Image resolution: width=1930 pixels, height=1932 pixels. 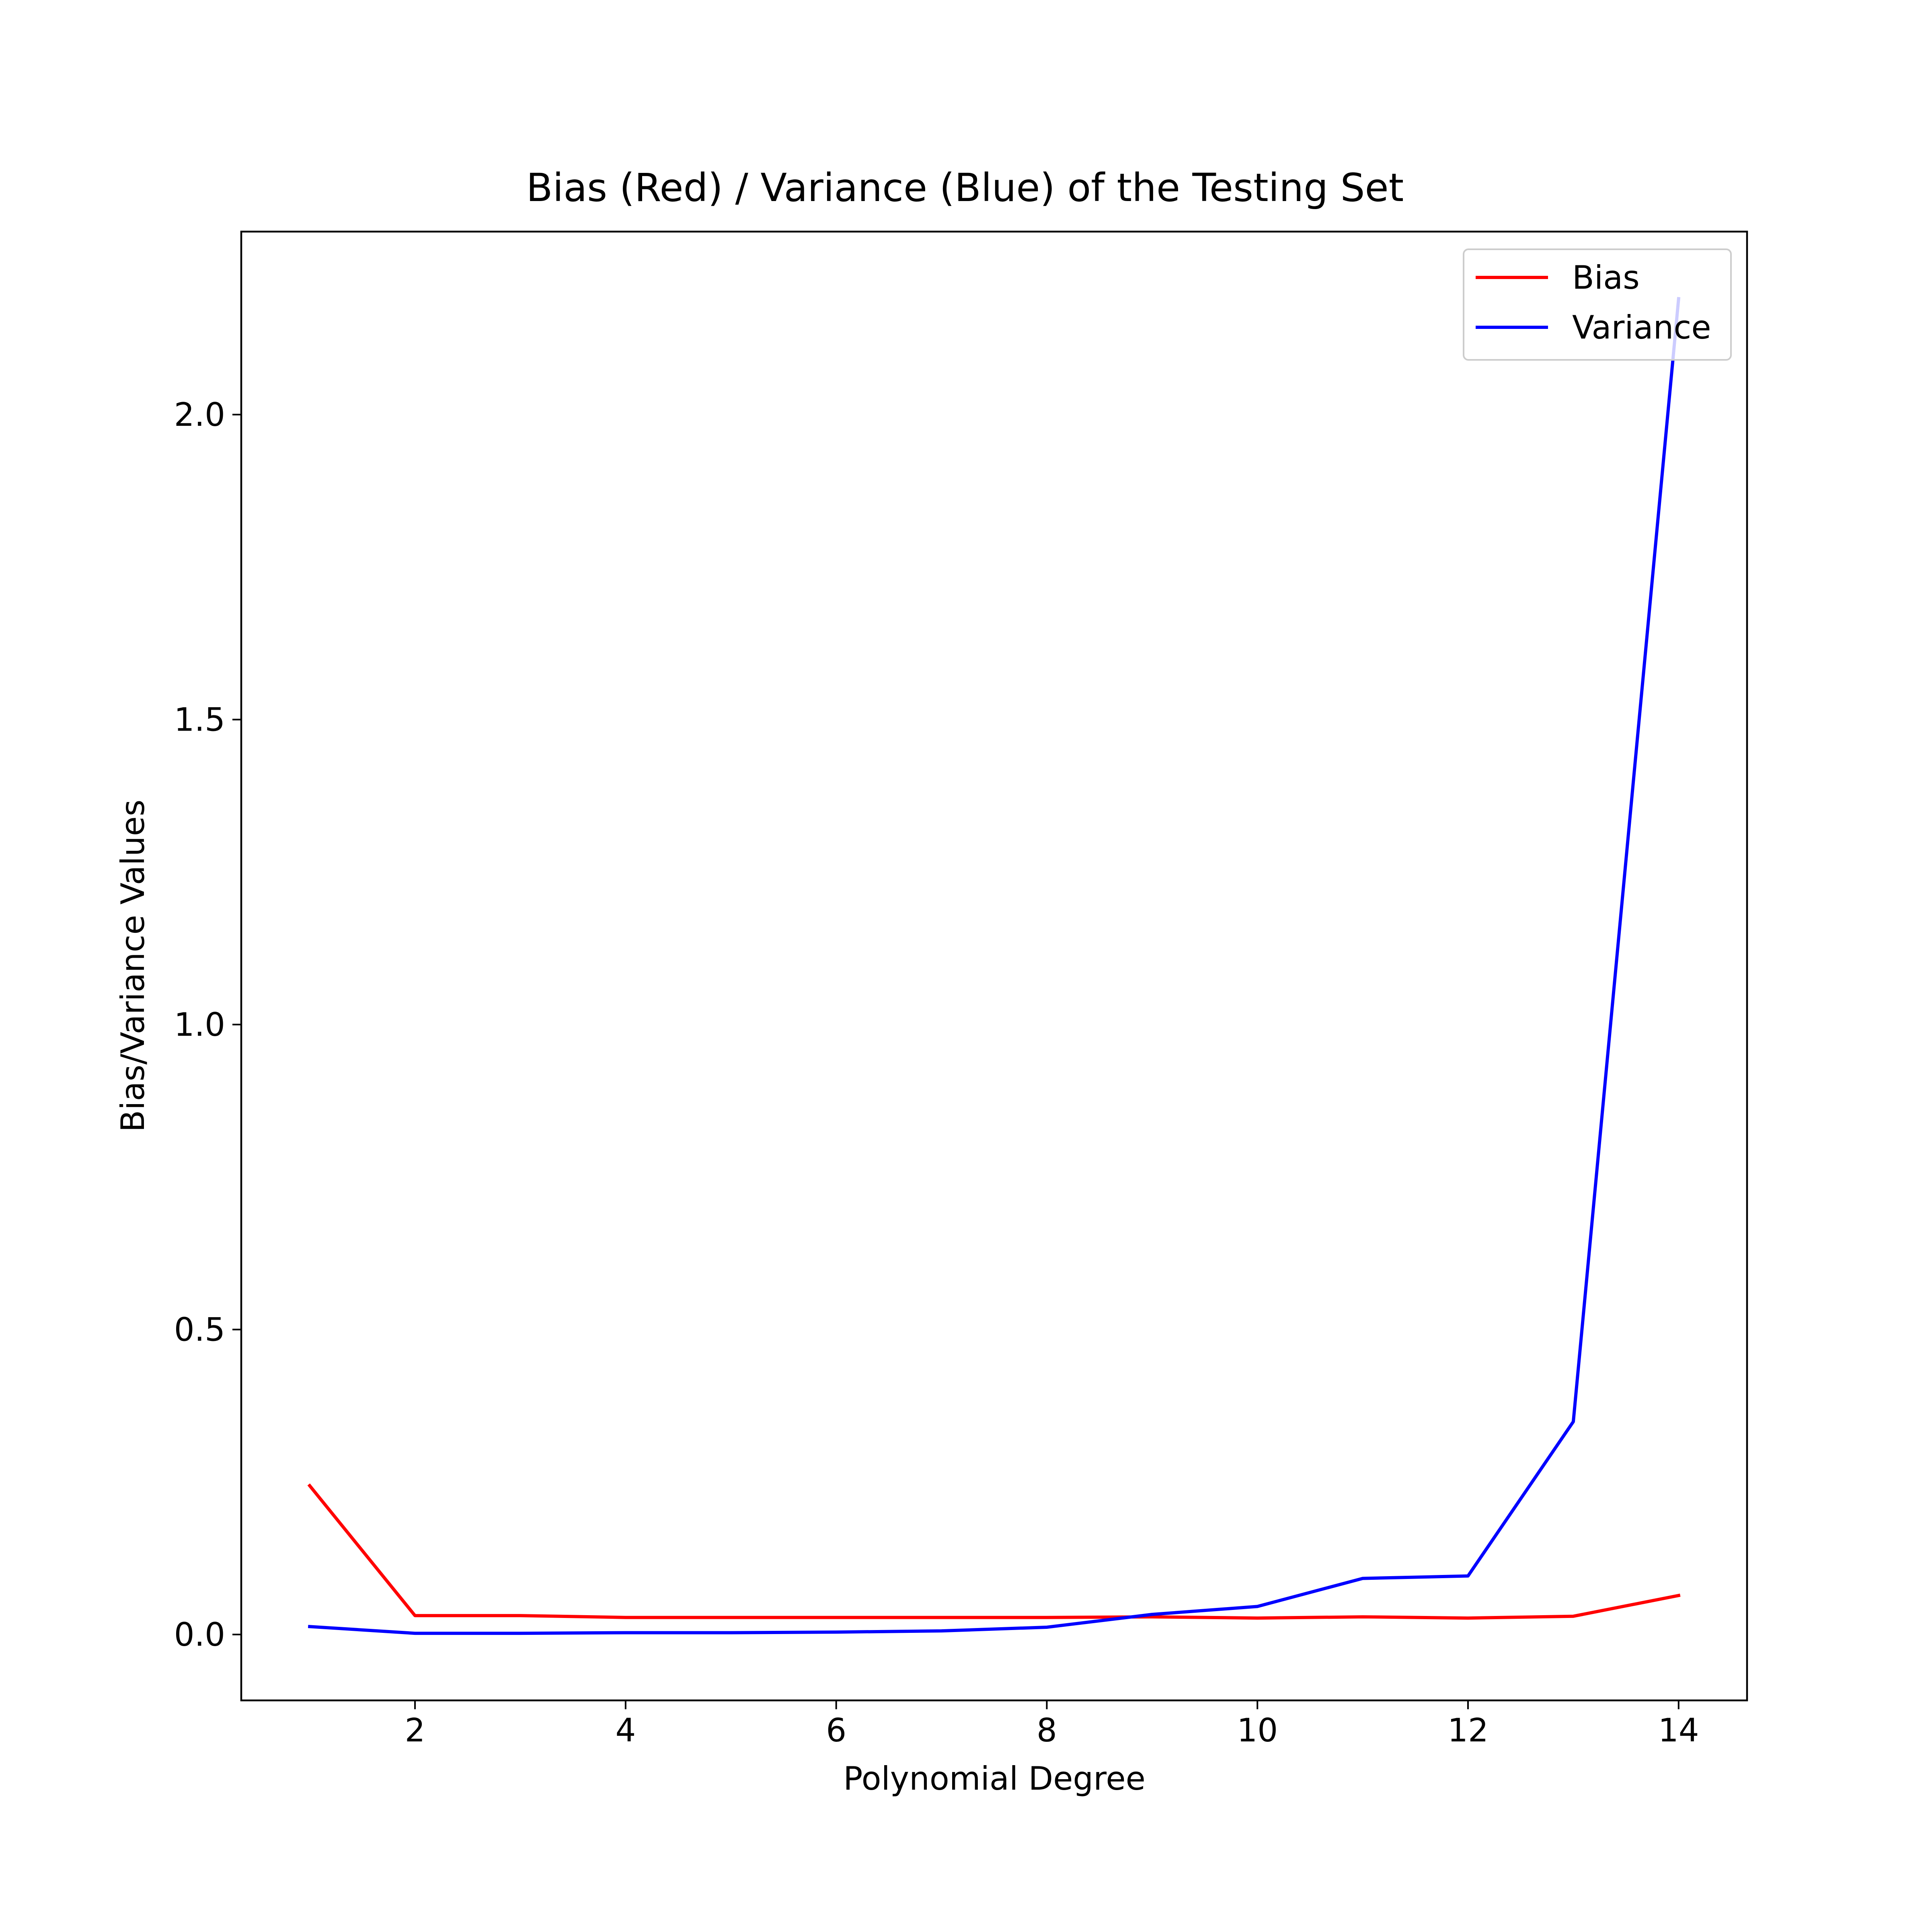 What do you see at coordinates (415, 1730) in the screenshot?
I see `x-tick-label: 2` at bounding box center [415, 1730].